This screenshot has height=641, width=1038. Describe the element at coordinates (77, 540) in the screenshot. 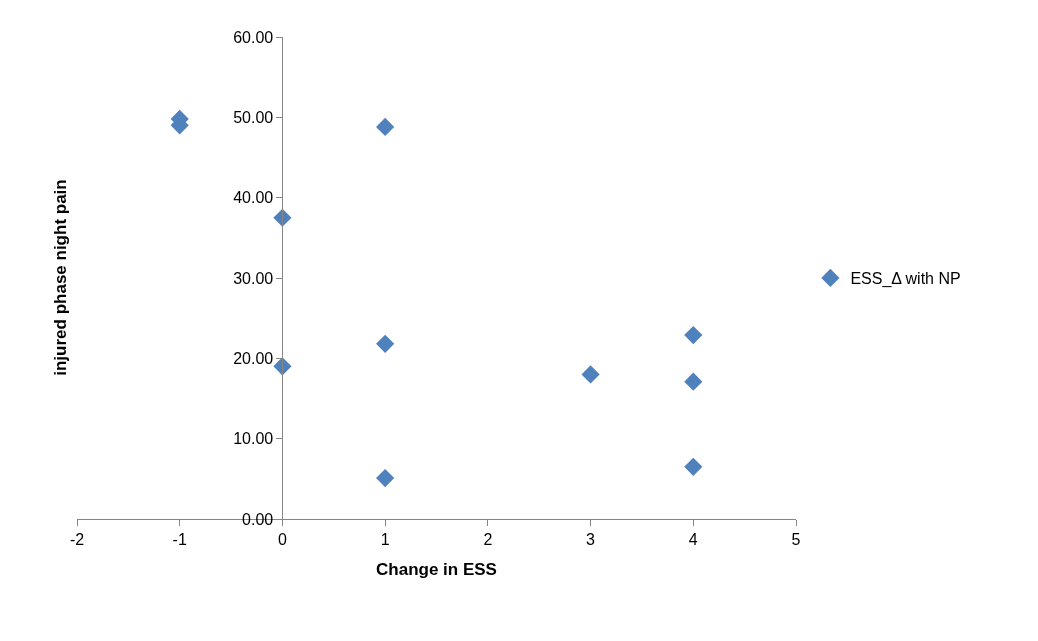

I see `x-tick-label: -2` at that location.